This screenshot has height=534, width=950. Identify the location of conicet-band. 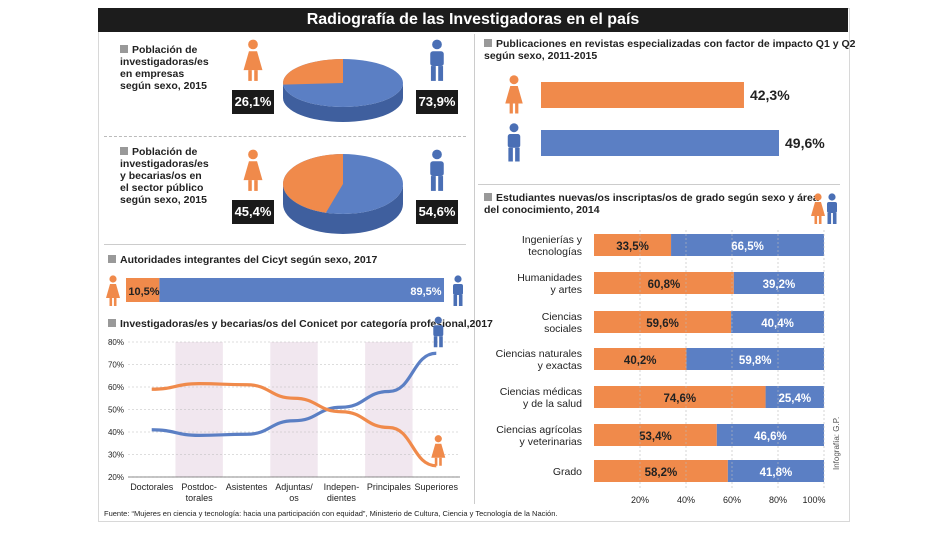
(199, 409).